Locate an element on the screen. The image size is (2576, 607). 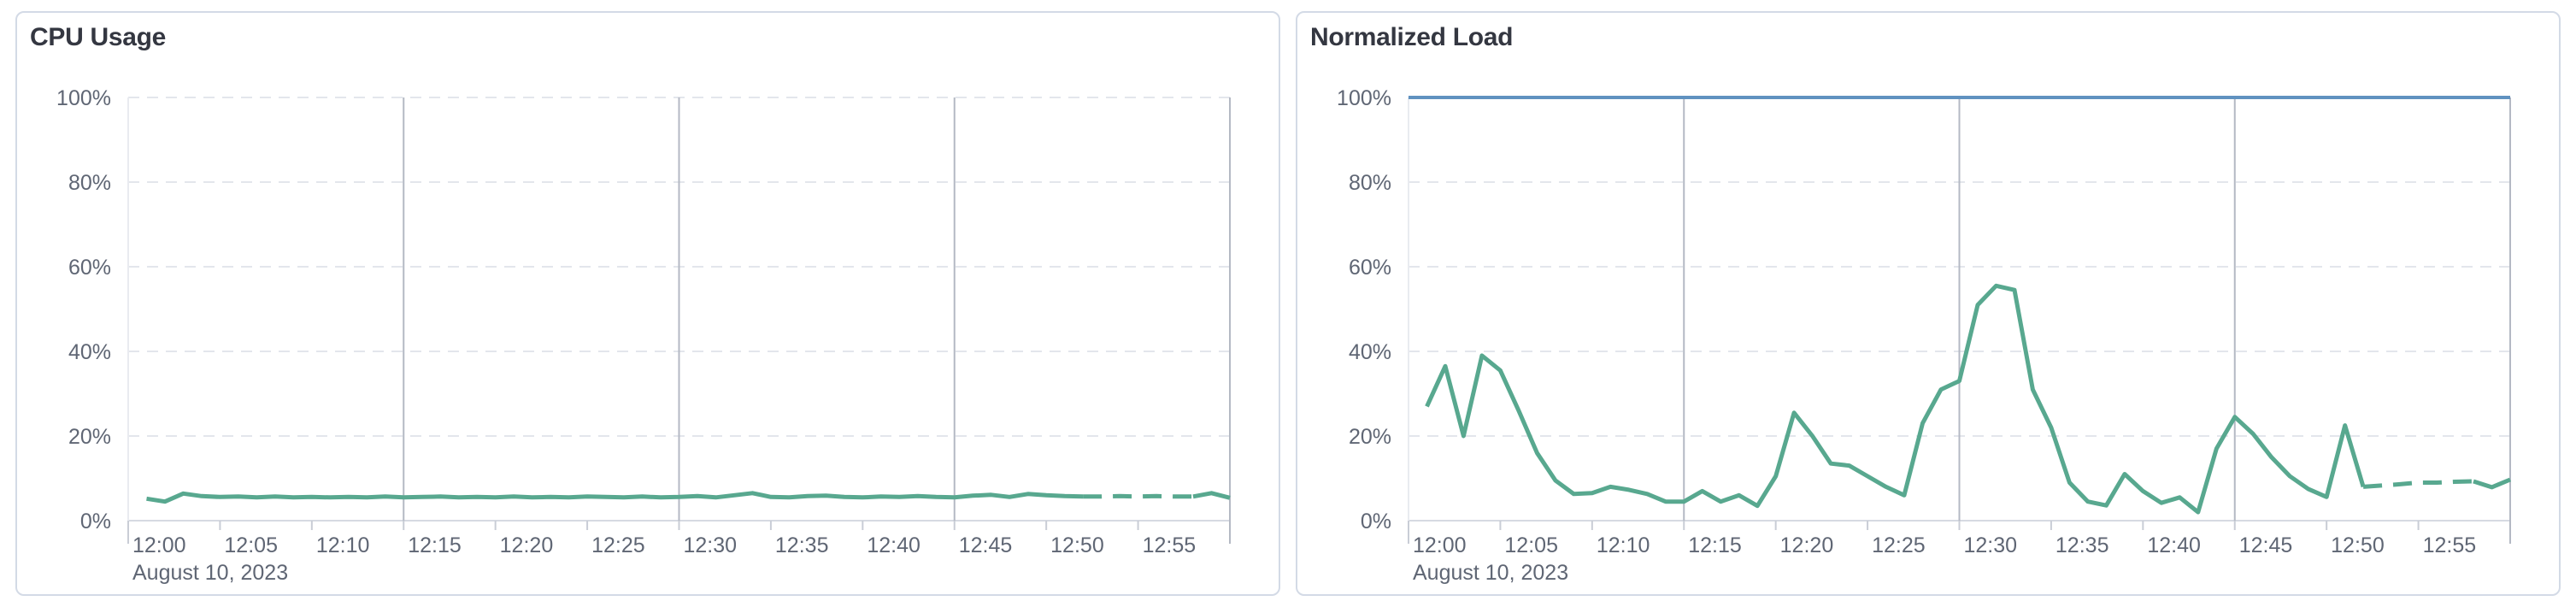
panel-title-normalized-load: Normalized Load is located at coordinates (1412, 37).